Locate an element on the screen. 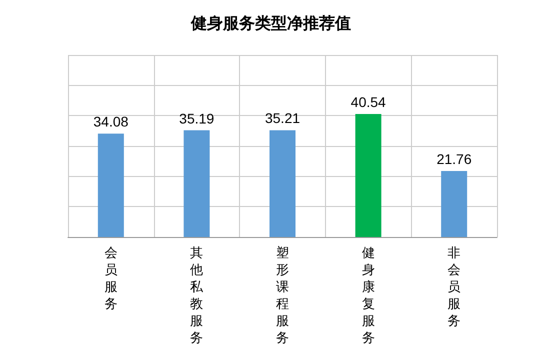 The height and width of the screenshot is (364, 542). x-tick-label: 塑形课程服务 is located at coordinates (282, 295).